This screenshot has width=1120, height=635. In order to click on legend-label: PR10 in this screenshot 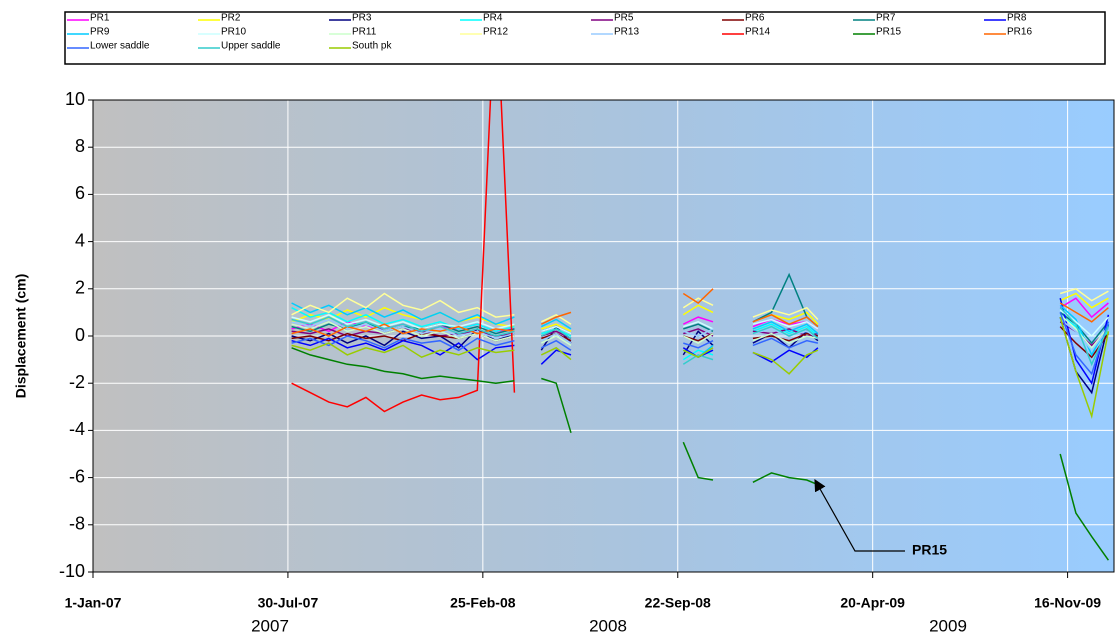, I will do `click(233, 32)`.